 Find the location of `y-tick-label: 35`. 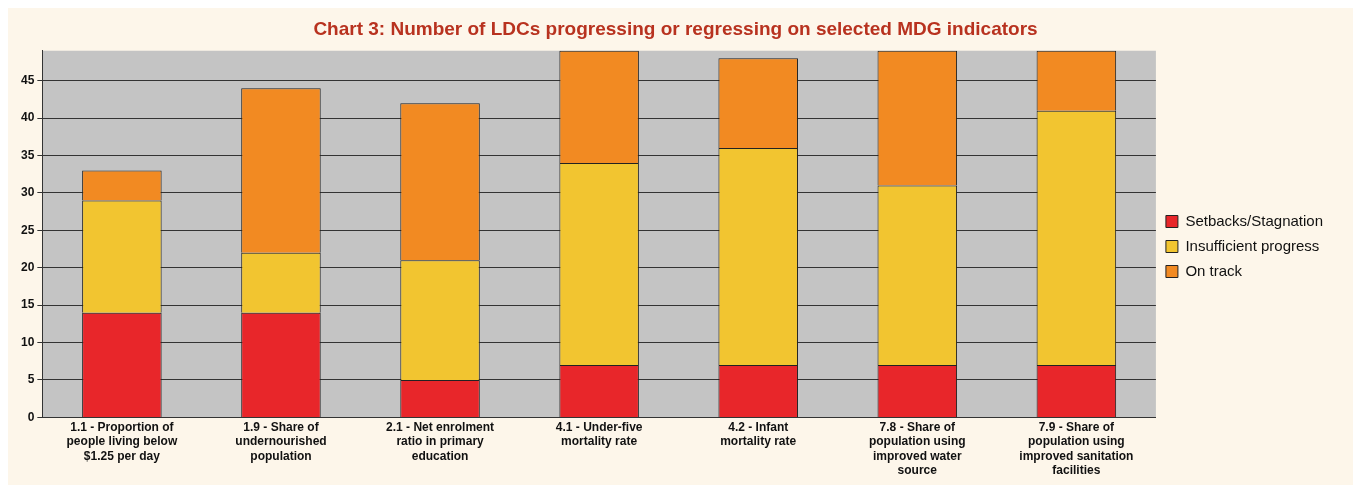

y-tick-label: 35 is located at coordinates (27, 154).